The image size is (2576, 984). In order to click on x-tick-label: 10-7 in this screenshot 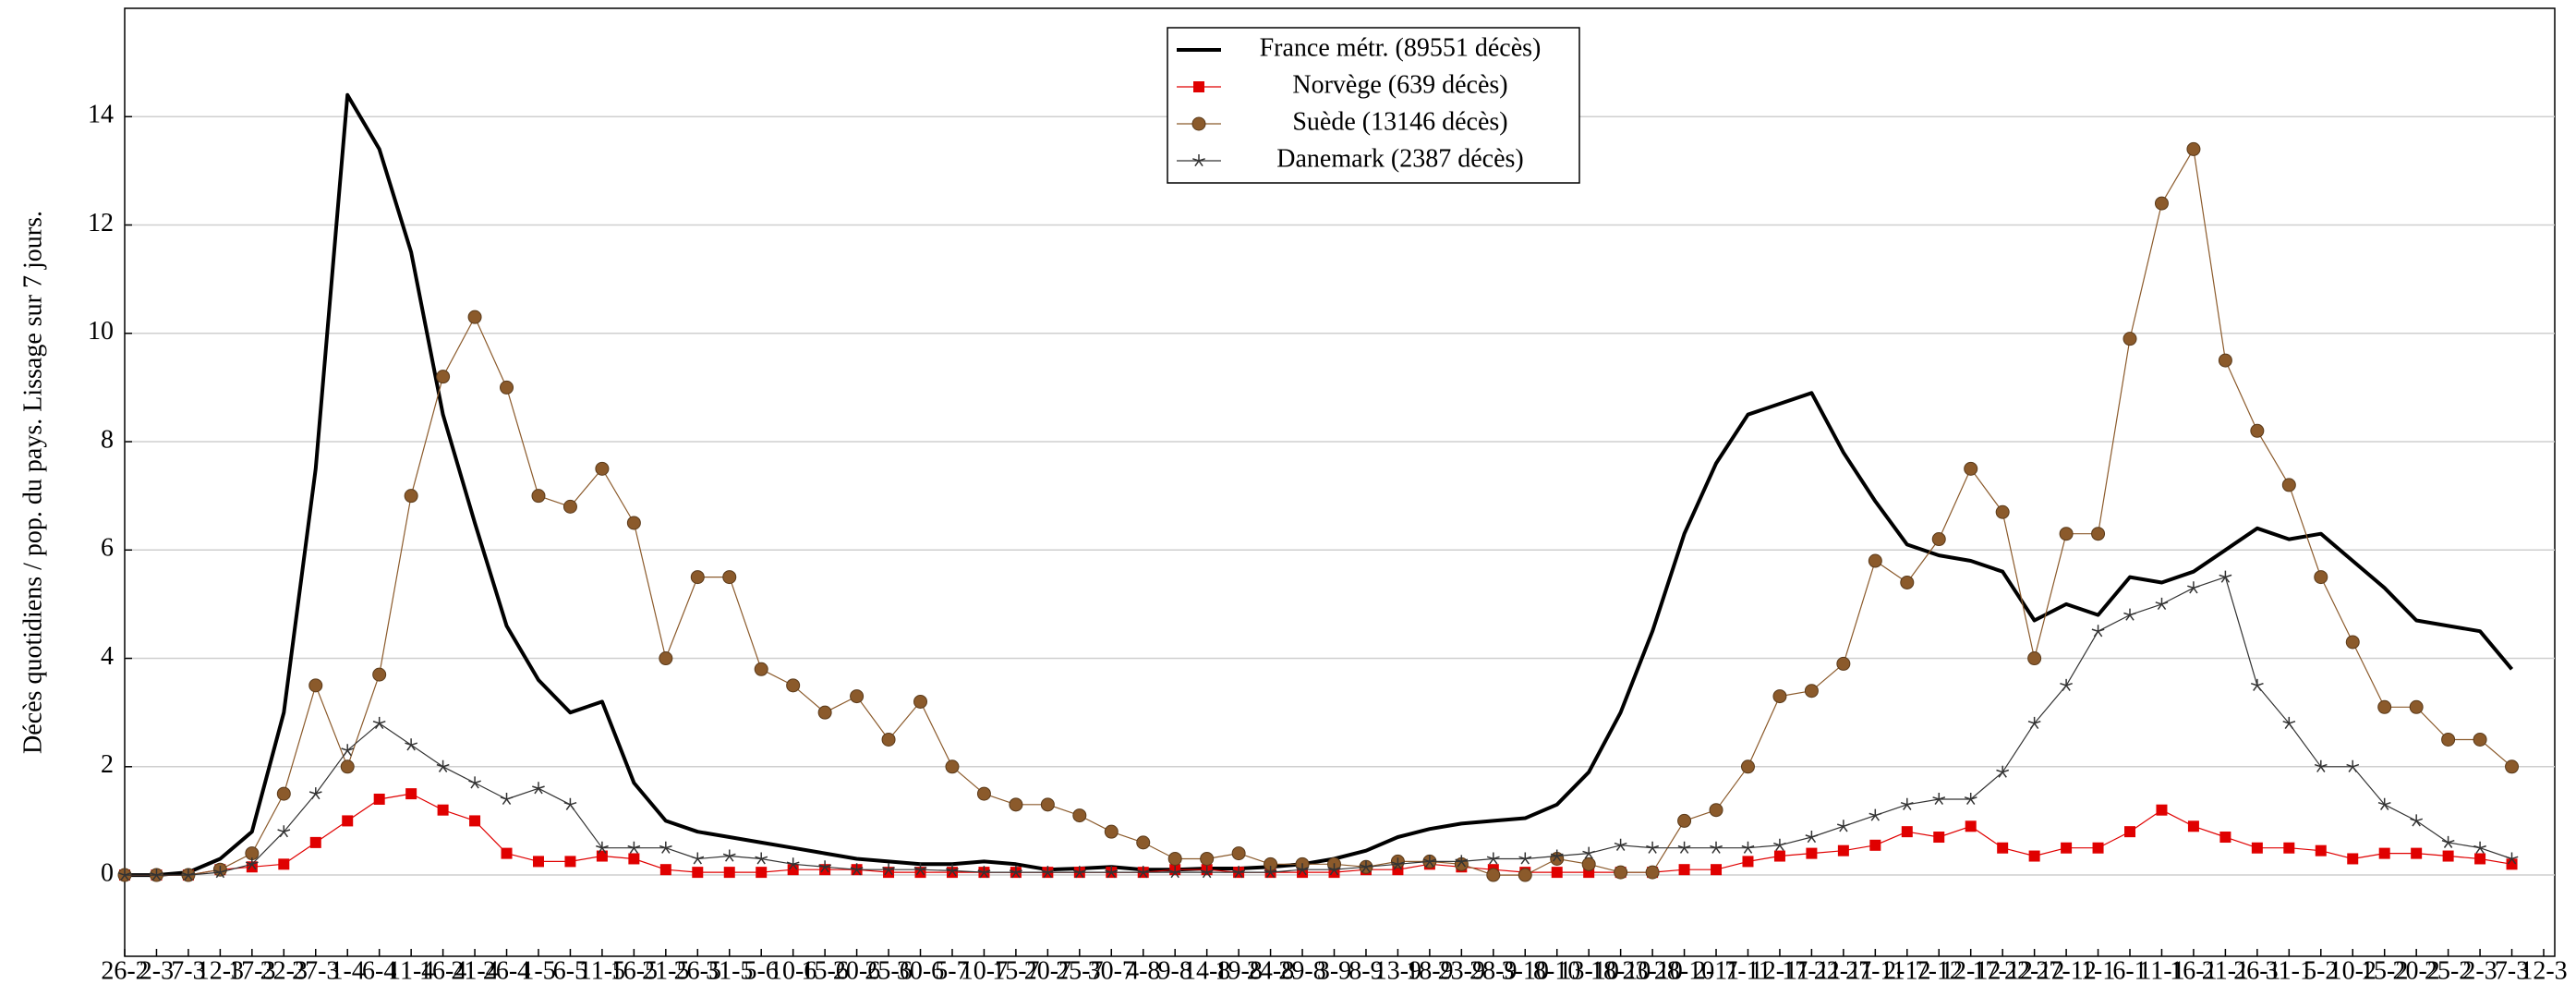, I will do `click(984, 970)`.